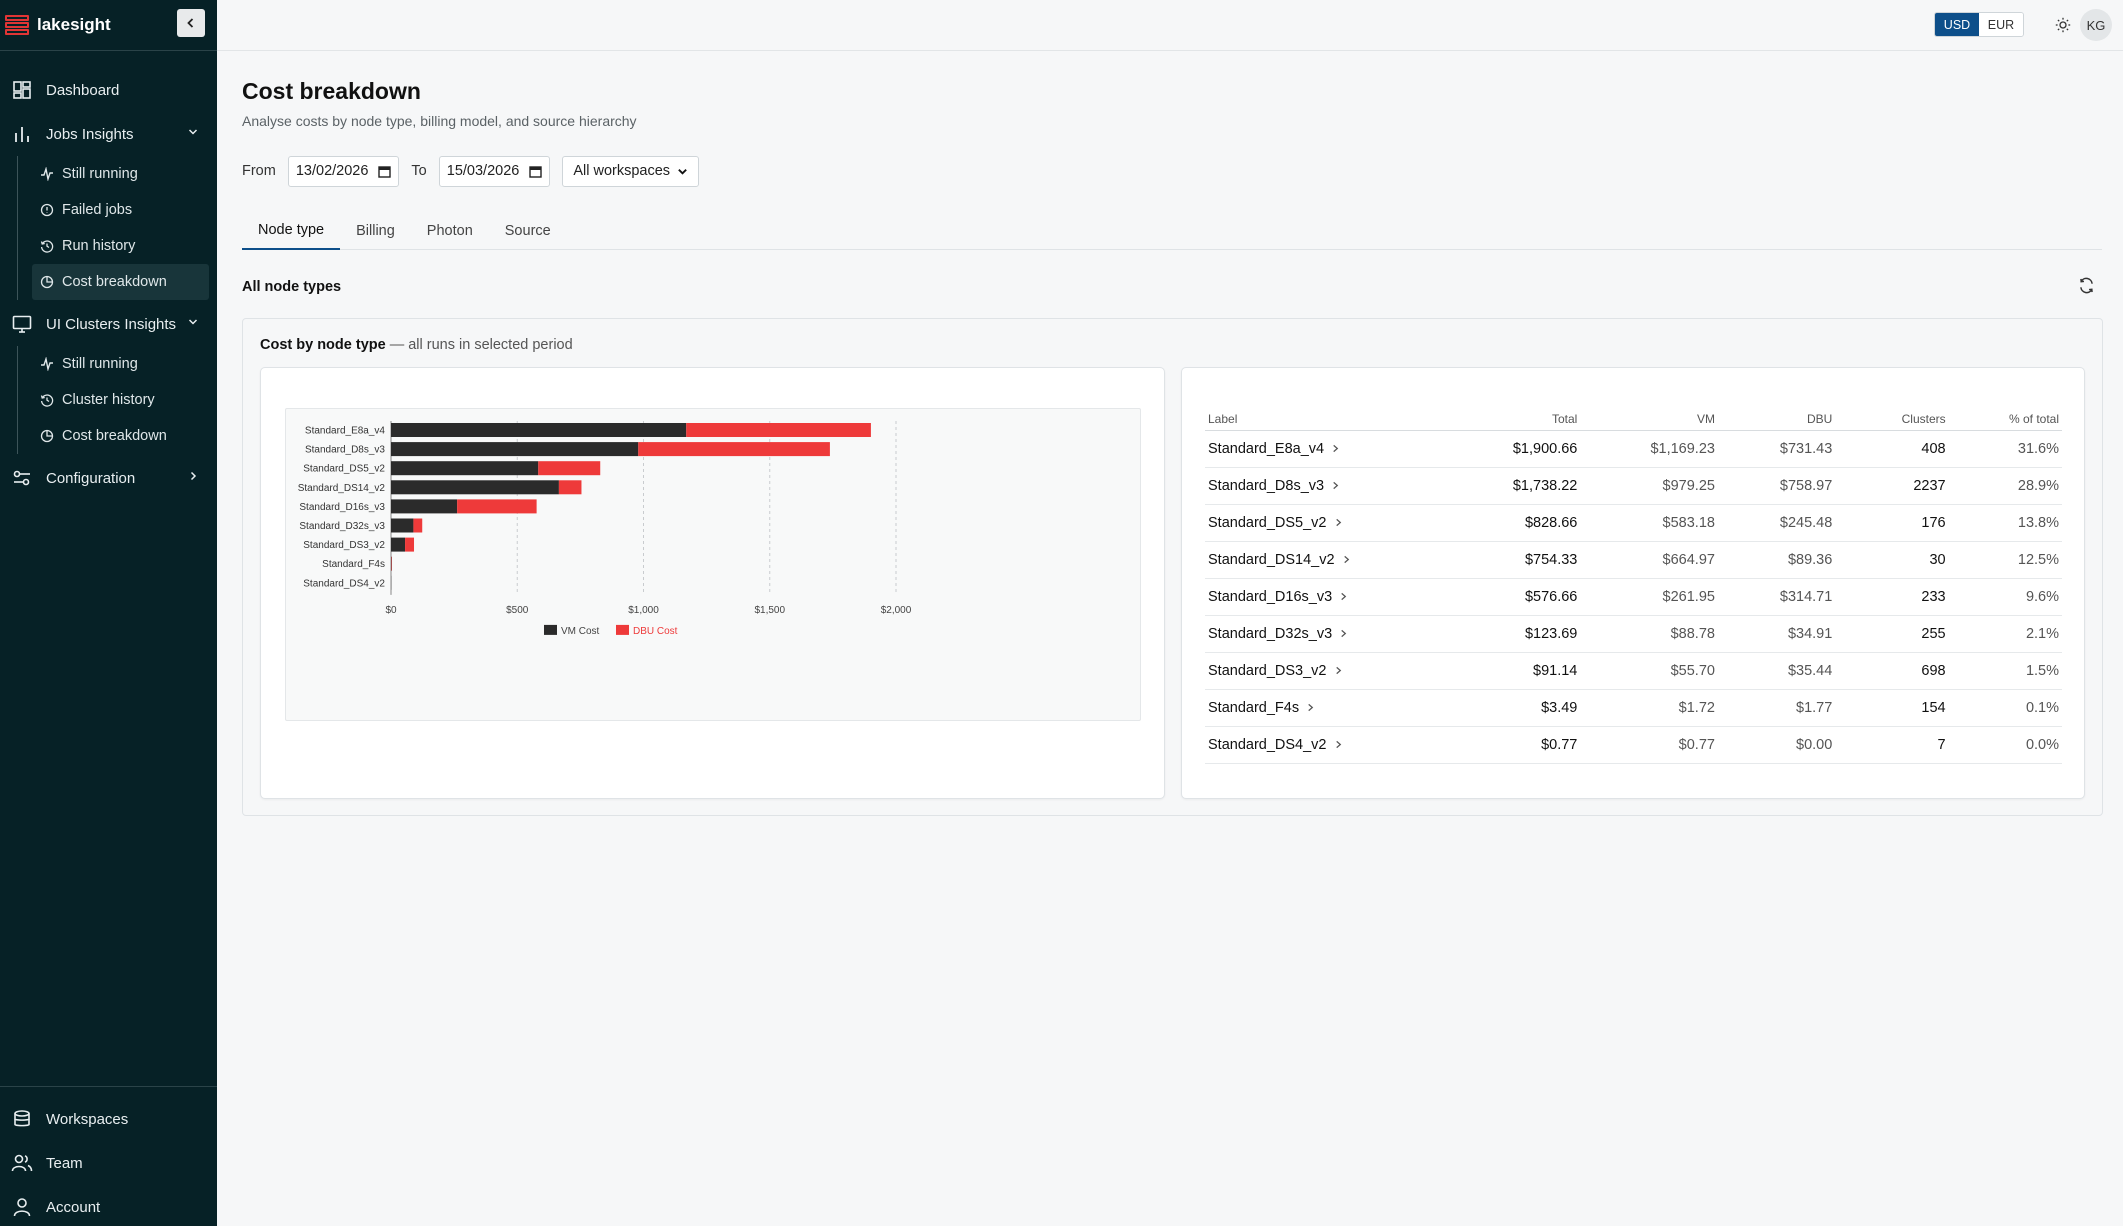  I want to click on legend-label: VM Cost, so click(580, 631).